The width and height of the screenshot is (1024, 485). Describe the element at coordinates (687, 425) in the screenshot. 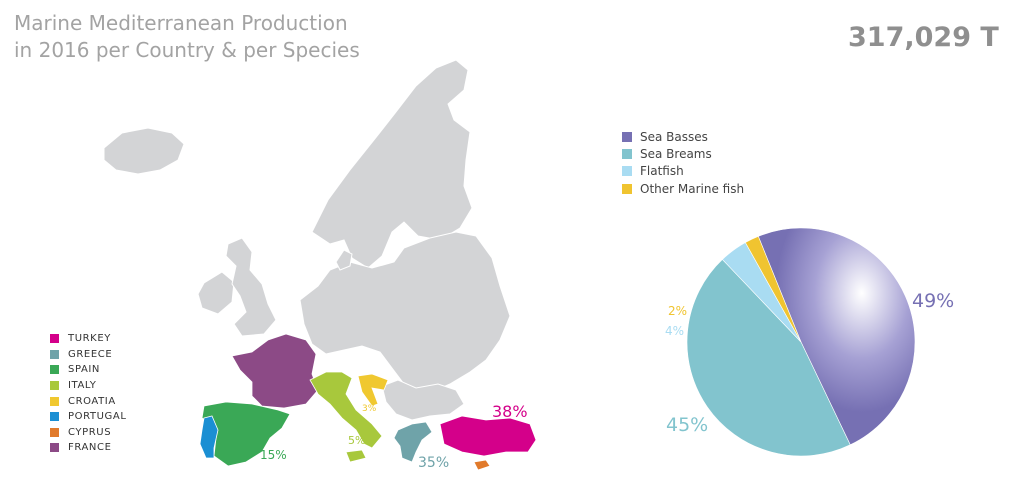

I see `pie-value-label: 45%` at that location.